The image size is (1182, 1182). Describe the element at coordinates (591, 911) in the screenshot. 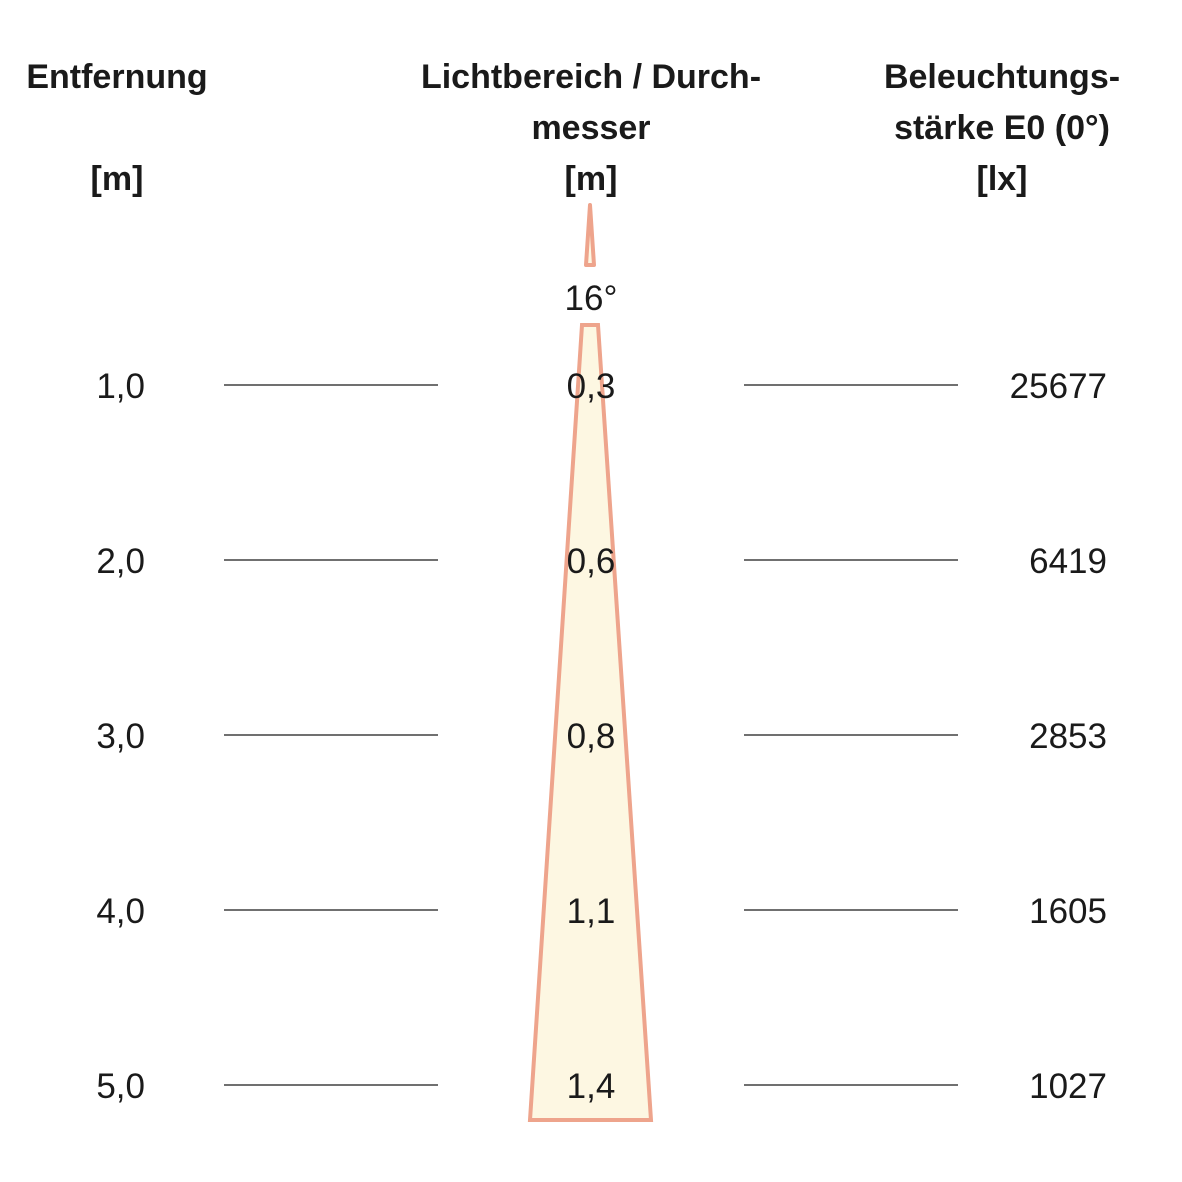

I see `diameter-value: 1,1` at that location.